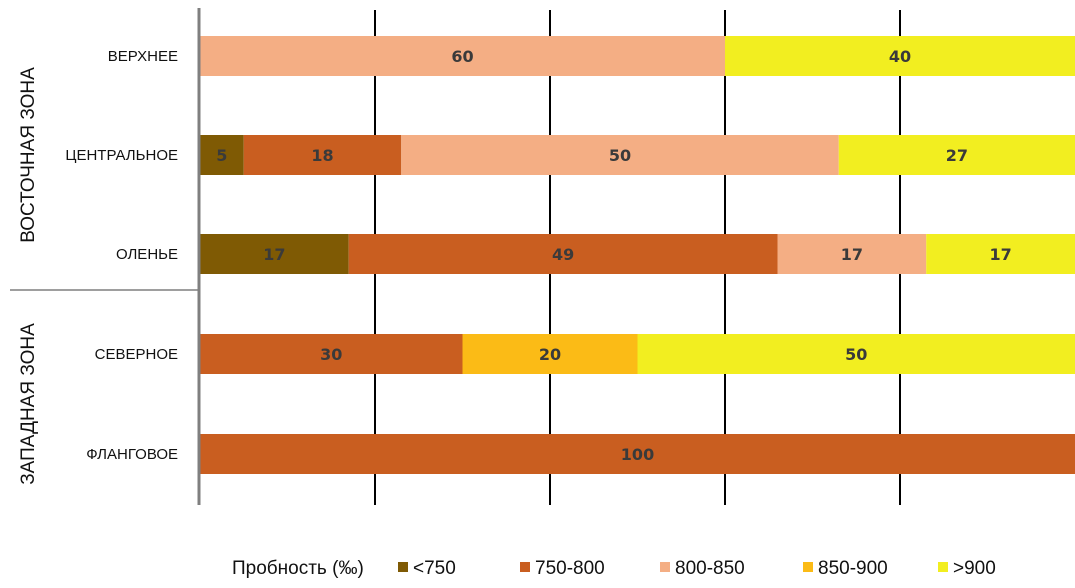  Describe the element at coordinates (28, 155) in the screenshot. I see `zone-label: ВОСТОЧНАЯ ЗОНА` at that location.